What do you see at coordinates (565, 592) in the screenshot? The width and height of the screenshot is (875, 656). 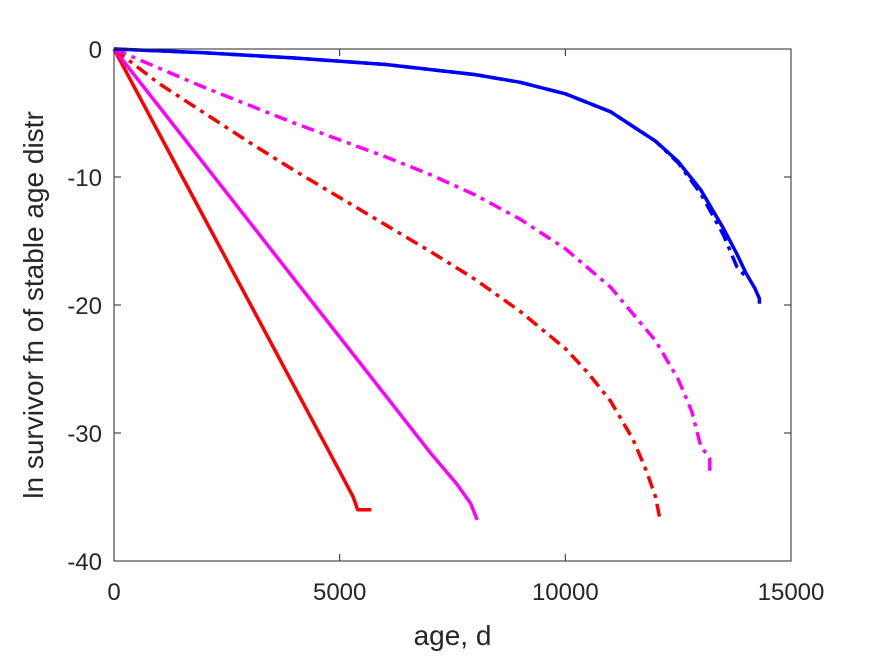 I see `x-tick-label: 10000` at bounding box center [565, 592].